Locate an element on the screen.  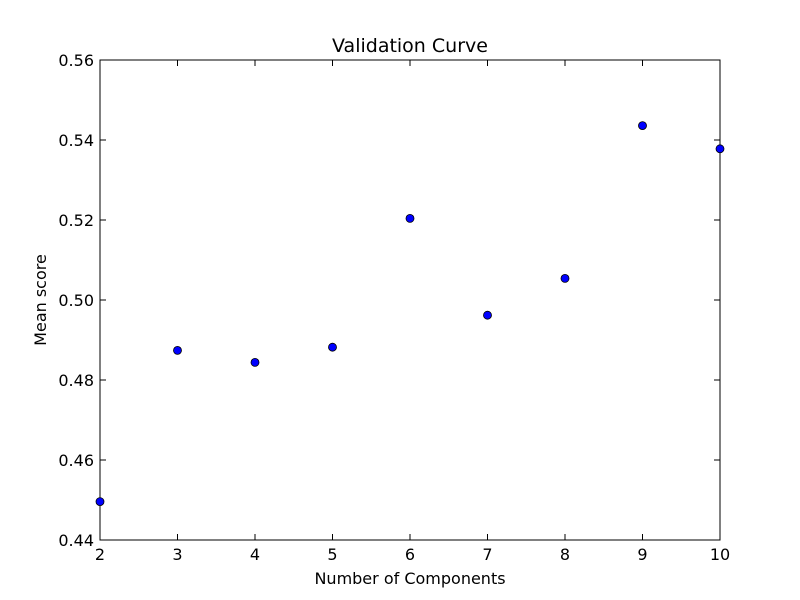
y-tick-label: 0.48 is located at coordinates (76, 380).